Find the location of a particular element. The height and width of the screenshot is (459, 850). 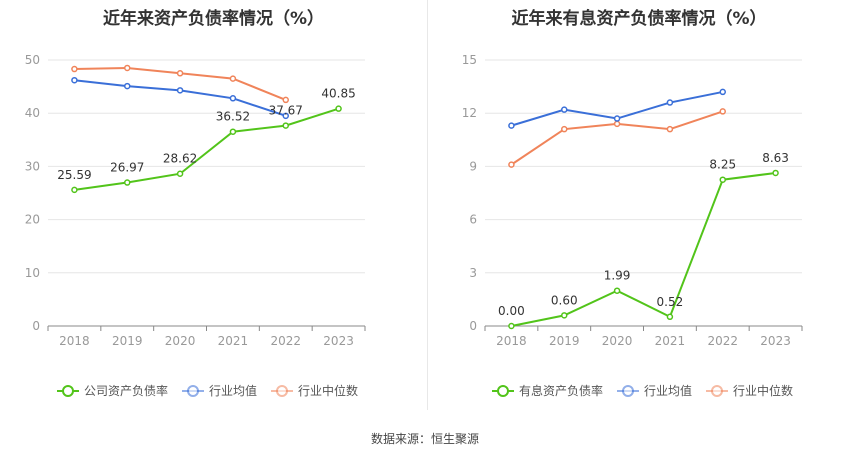

chart-title: 近年来有息资产负债率情况（%） is located at coordinates (639, 19).